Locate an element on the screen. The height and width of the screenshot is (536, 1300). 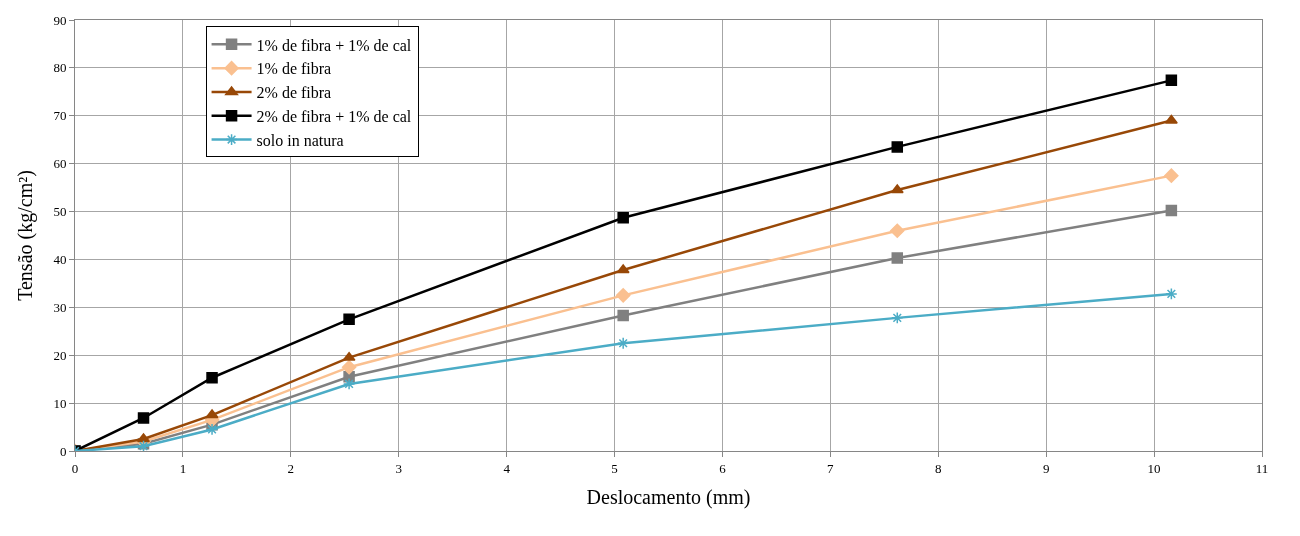
y-tick-label: 0 is located at coordinates (63, 451).